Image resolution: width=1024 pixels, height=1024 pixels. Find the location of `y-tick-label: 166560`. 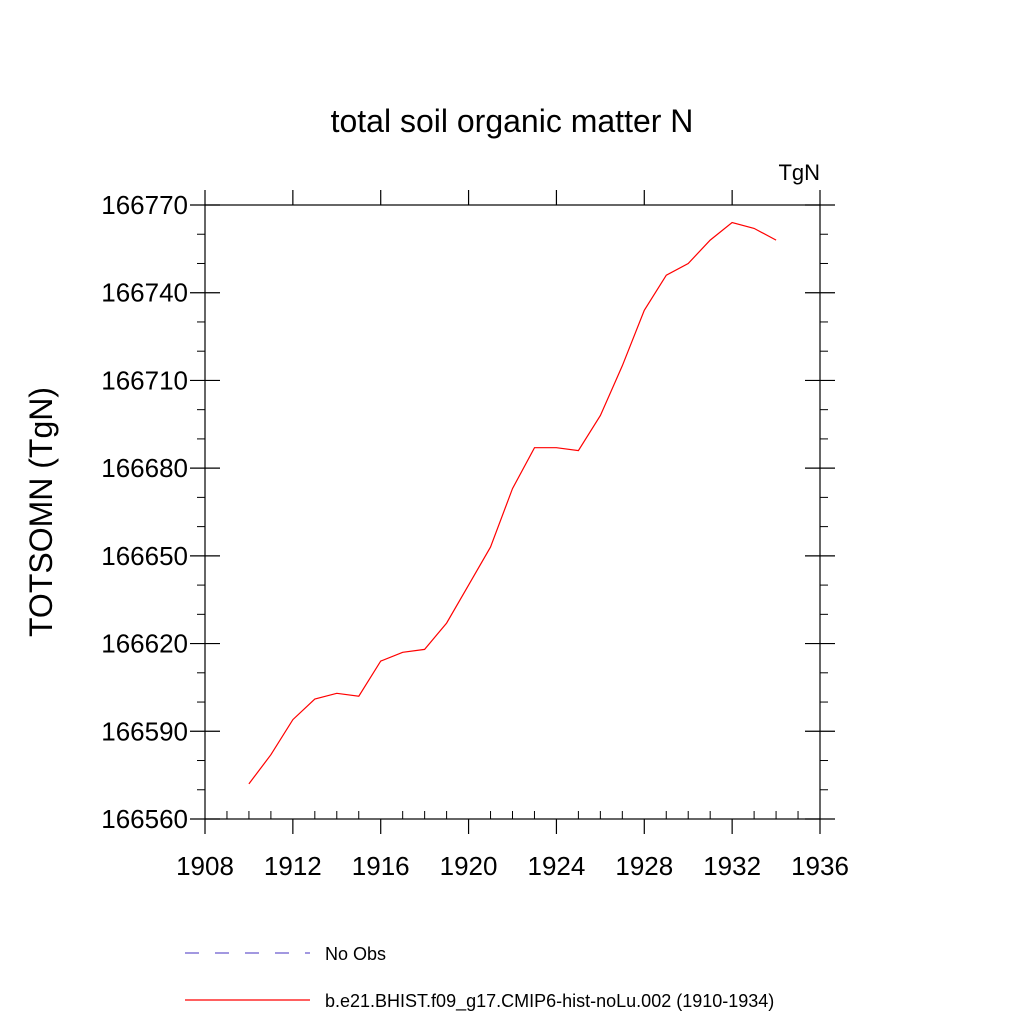

y-tick-label: 166560 is located at coordinates (144, 819).